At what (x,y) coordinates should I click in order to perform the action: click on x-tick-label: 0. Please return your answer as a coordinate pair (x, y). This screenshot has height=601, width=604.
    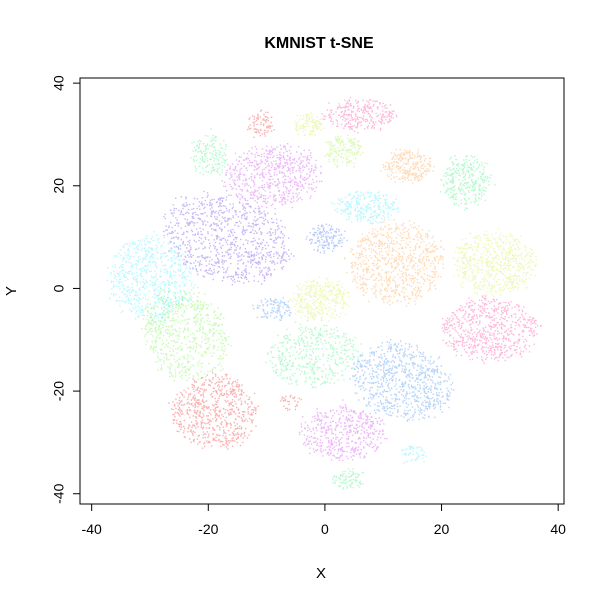
    Looking at the image, I should click on (325, 529).